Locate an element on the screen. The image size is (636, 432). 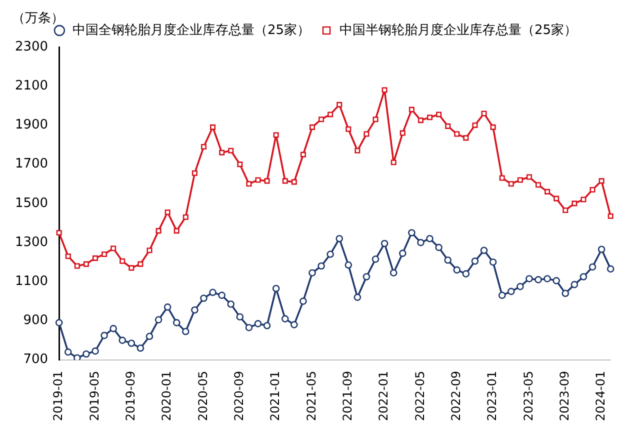
y-tick-label: 2300 is located at coordinates (31, 46).